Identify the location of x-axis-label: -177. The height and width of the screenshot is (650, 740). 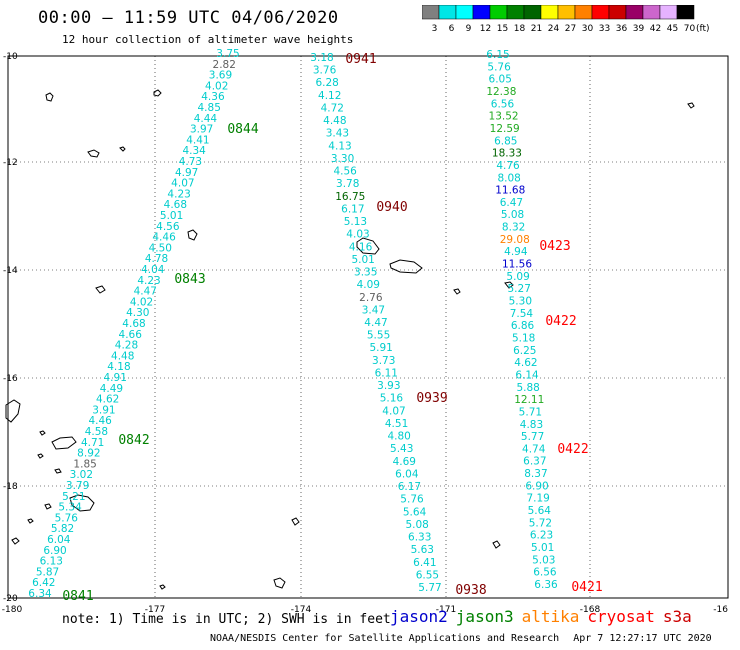
(155, 610).